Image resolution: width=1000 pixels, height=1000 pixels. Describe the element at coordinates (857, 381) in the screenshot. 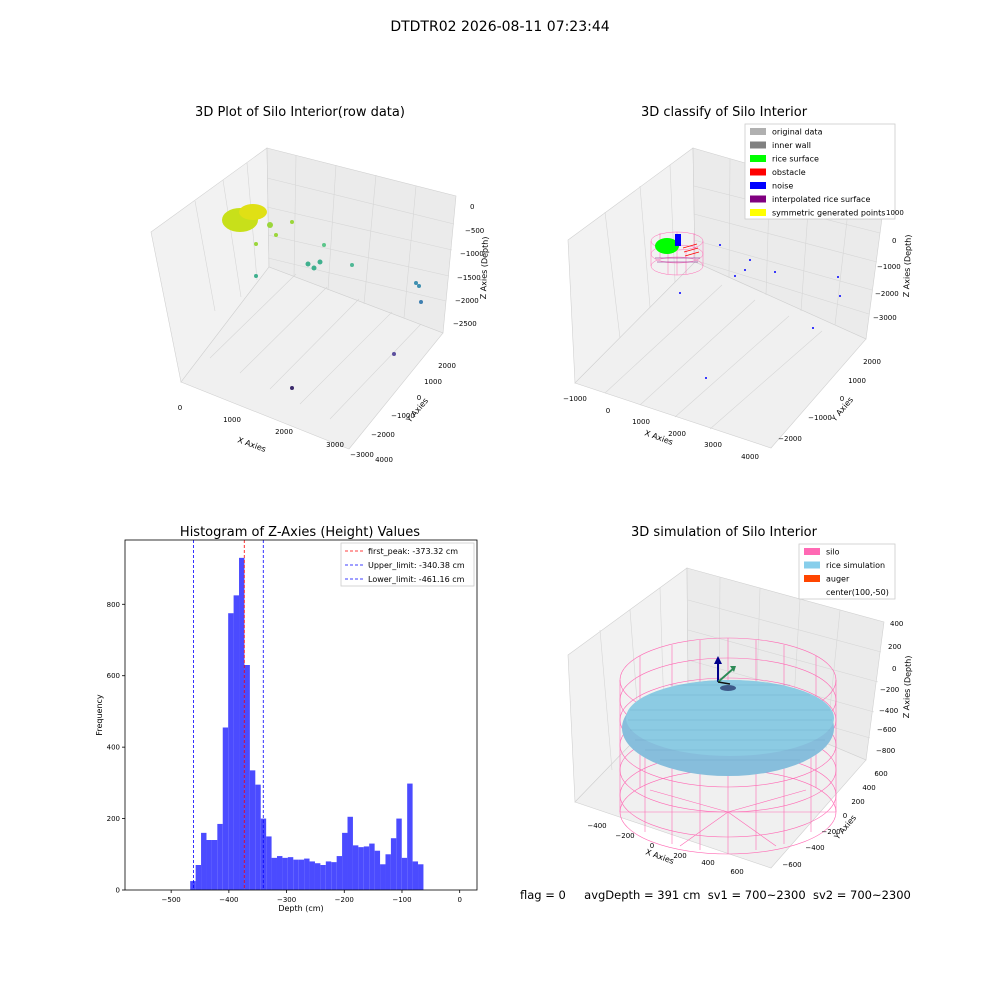

I see `classify-ytick: 1000` at that location.